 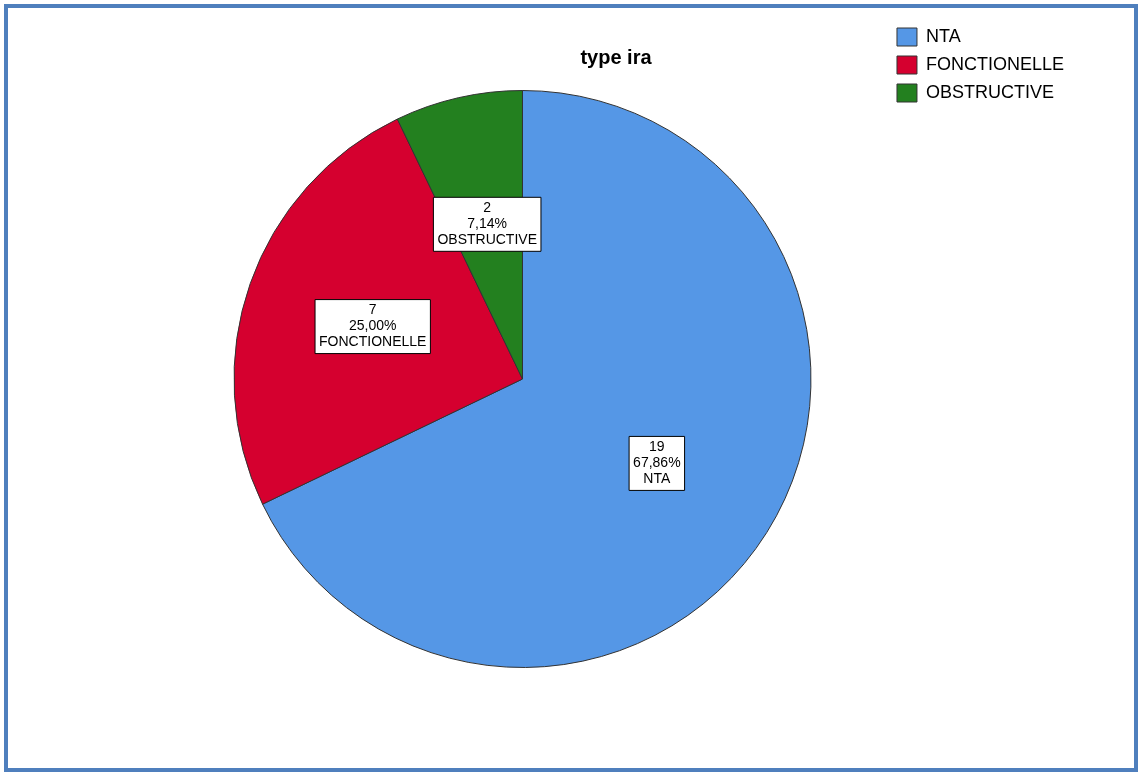 I want to click on chart-title: type ira, so click(x=616, y=56).